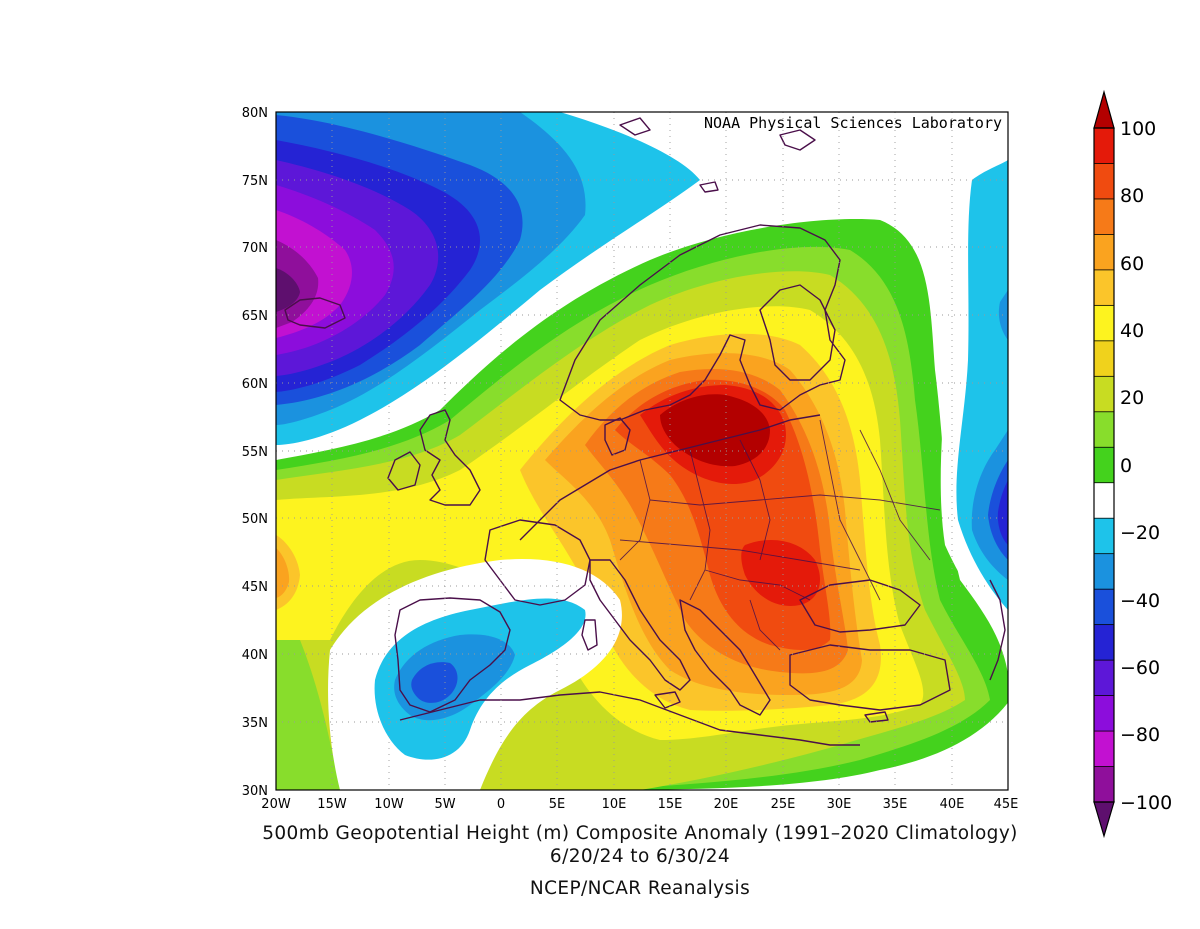  I want to click on lon-label: 40E, so click(952, 804).